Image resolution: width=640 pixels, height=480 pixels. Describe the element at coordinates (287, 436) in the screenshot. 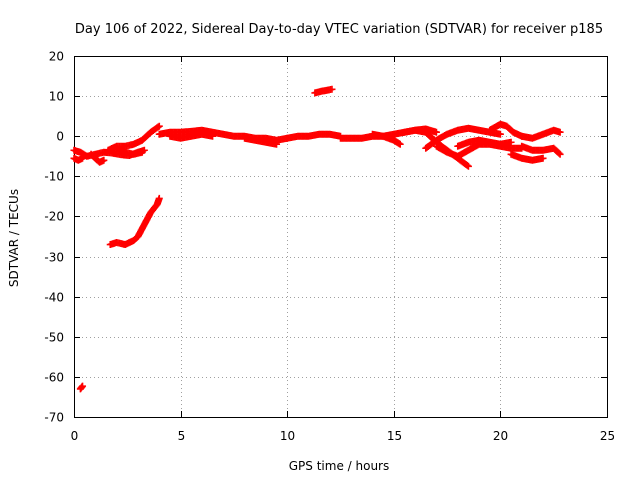

I see `x-tick-label: 10` at that location.